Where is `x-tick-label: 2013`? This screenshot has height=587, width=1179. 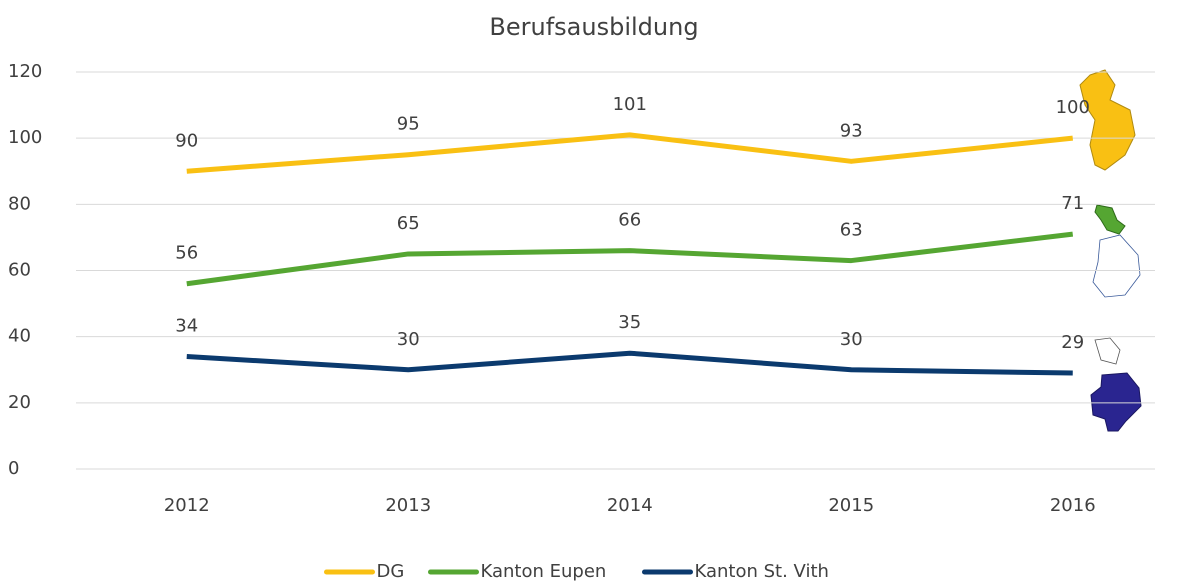
x-tick-label: 2013 is located at coordinates (408, 505).